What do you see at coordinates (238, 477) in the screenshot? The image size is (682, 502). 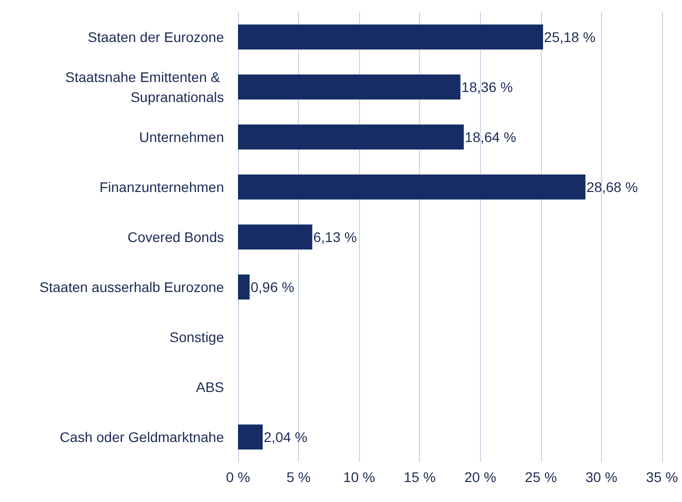 I see `x-tick-label: 0 %` at bounding box center [238, 477].